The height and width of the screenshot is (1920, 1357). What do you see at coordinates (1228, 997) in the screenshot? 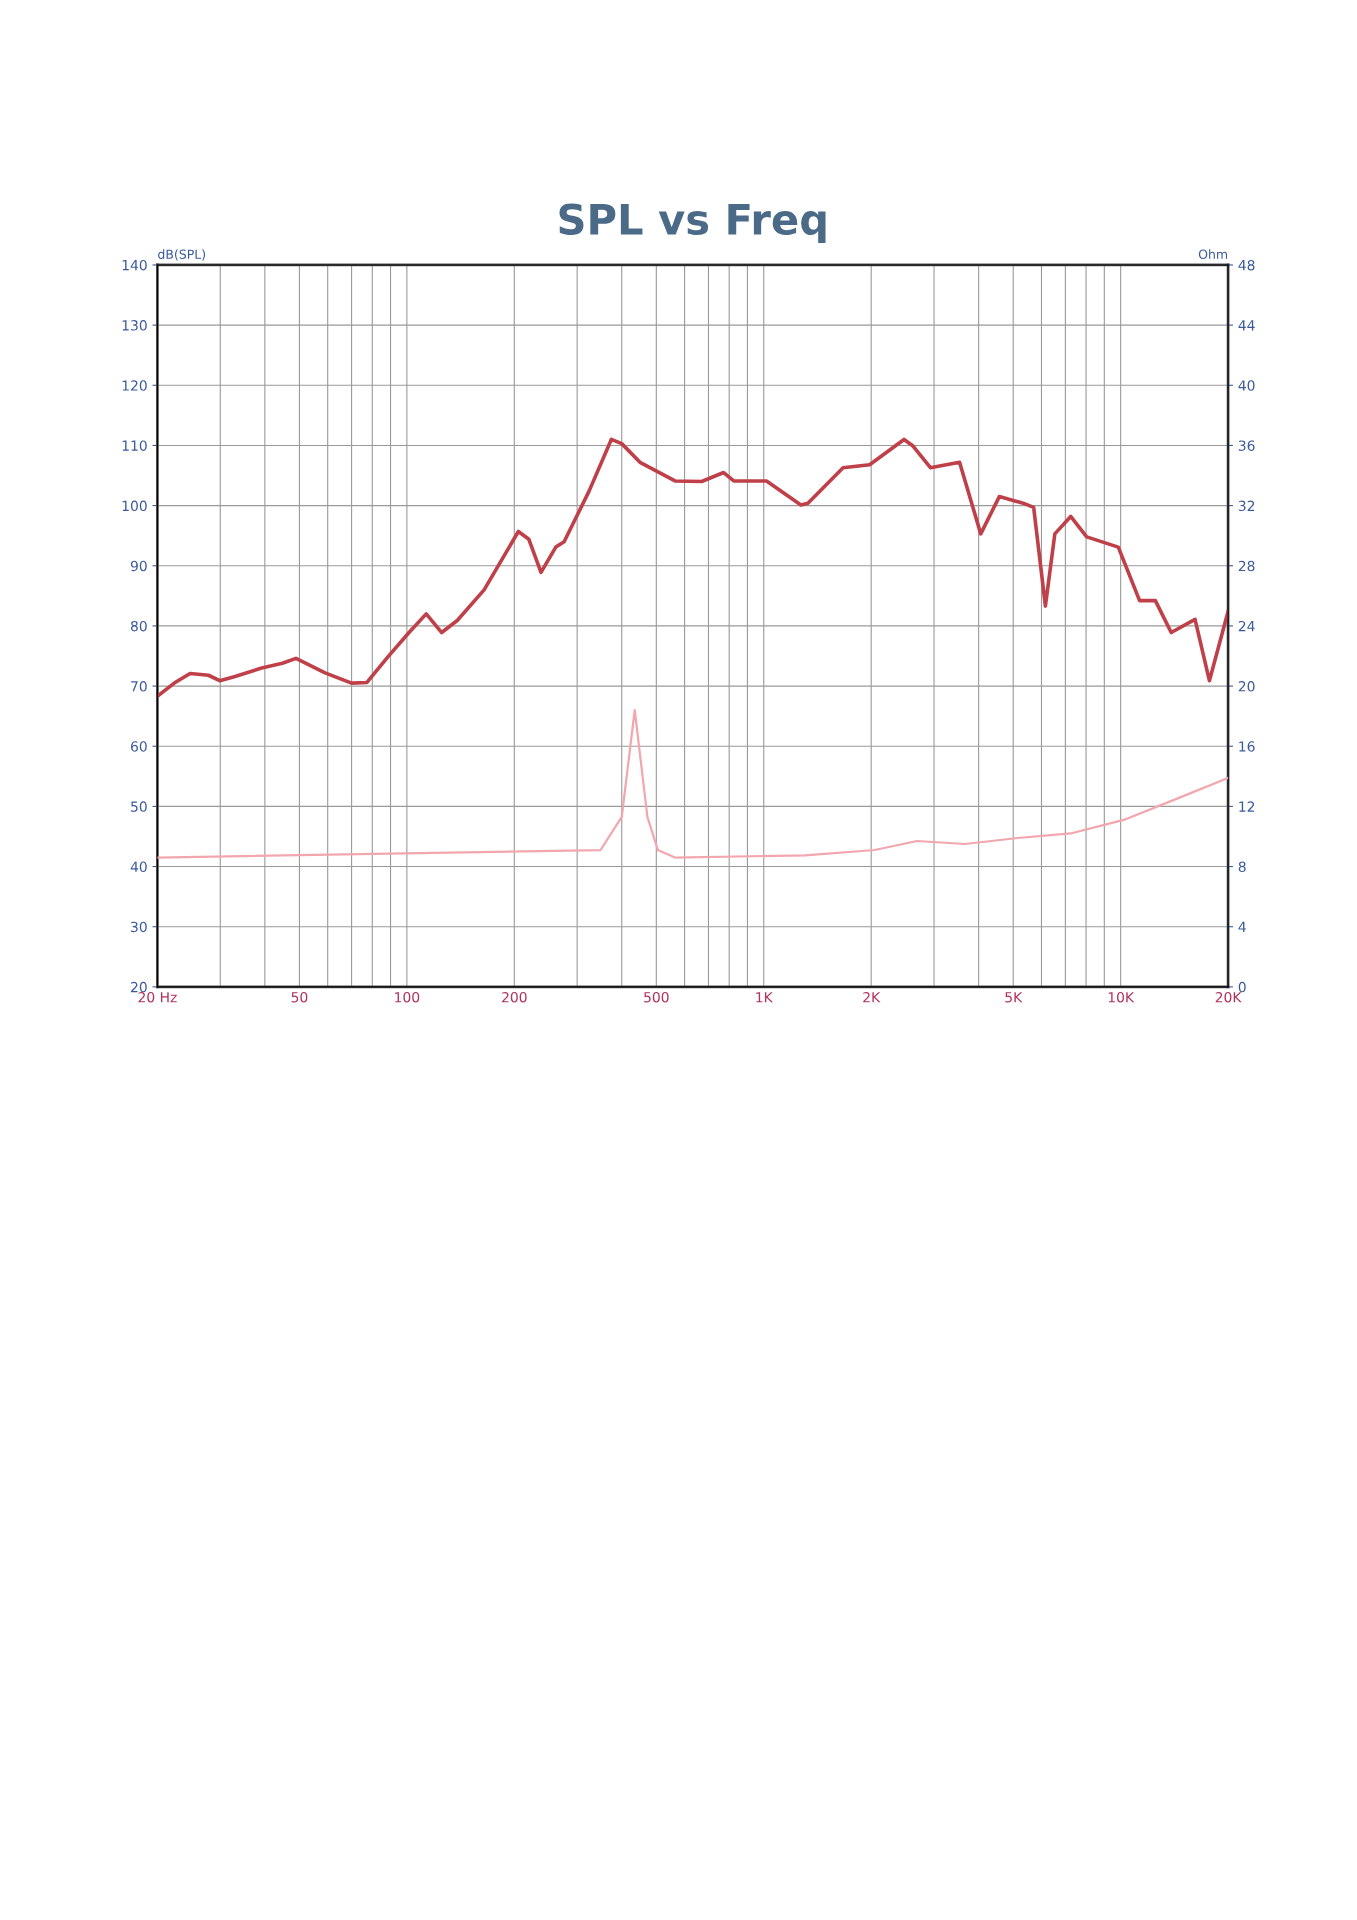
I see `x-tick-label: 20K` at bounding box center [1228, 997].